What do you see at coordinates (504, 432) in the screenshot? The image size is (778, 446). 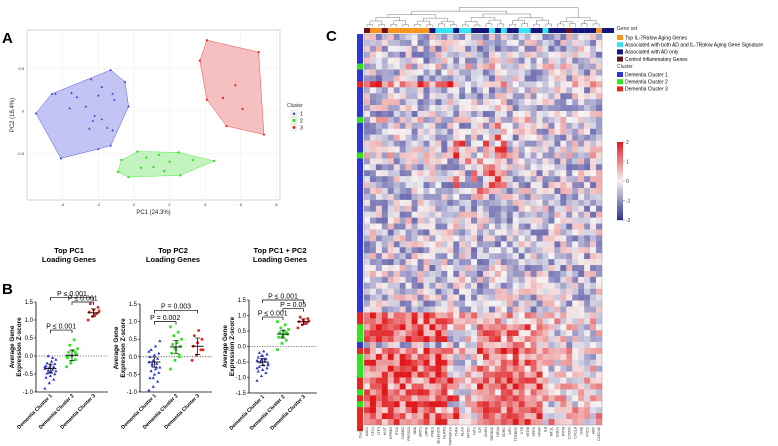 I see `heatmap-gene-label: SDHD` at bounding box center [504, 432].